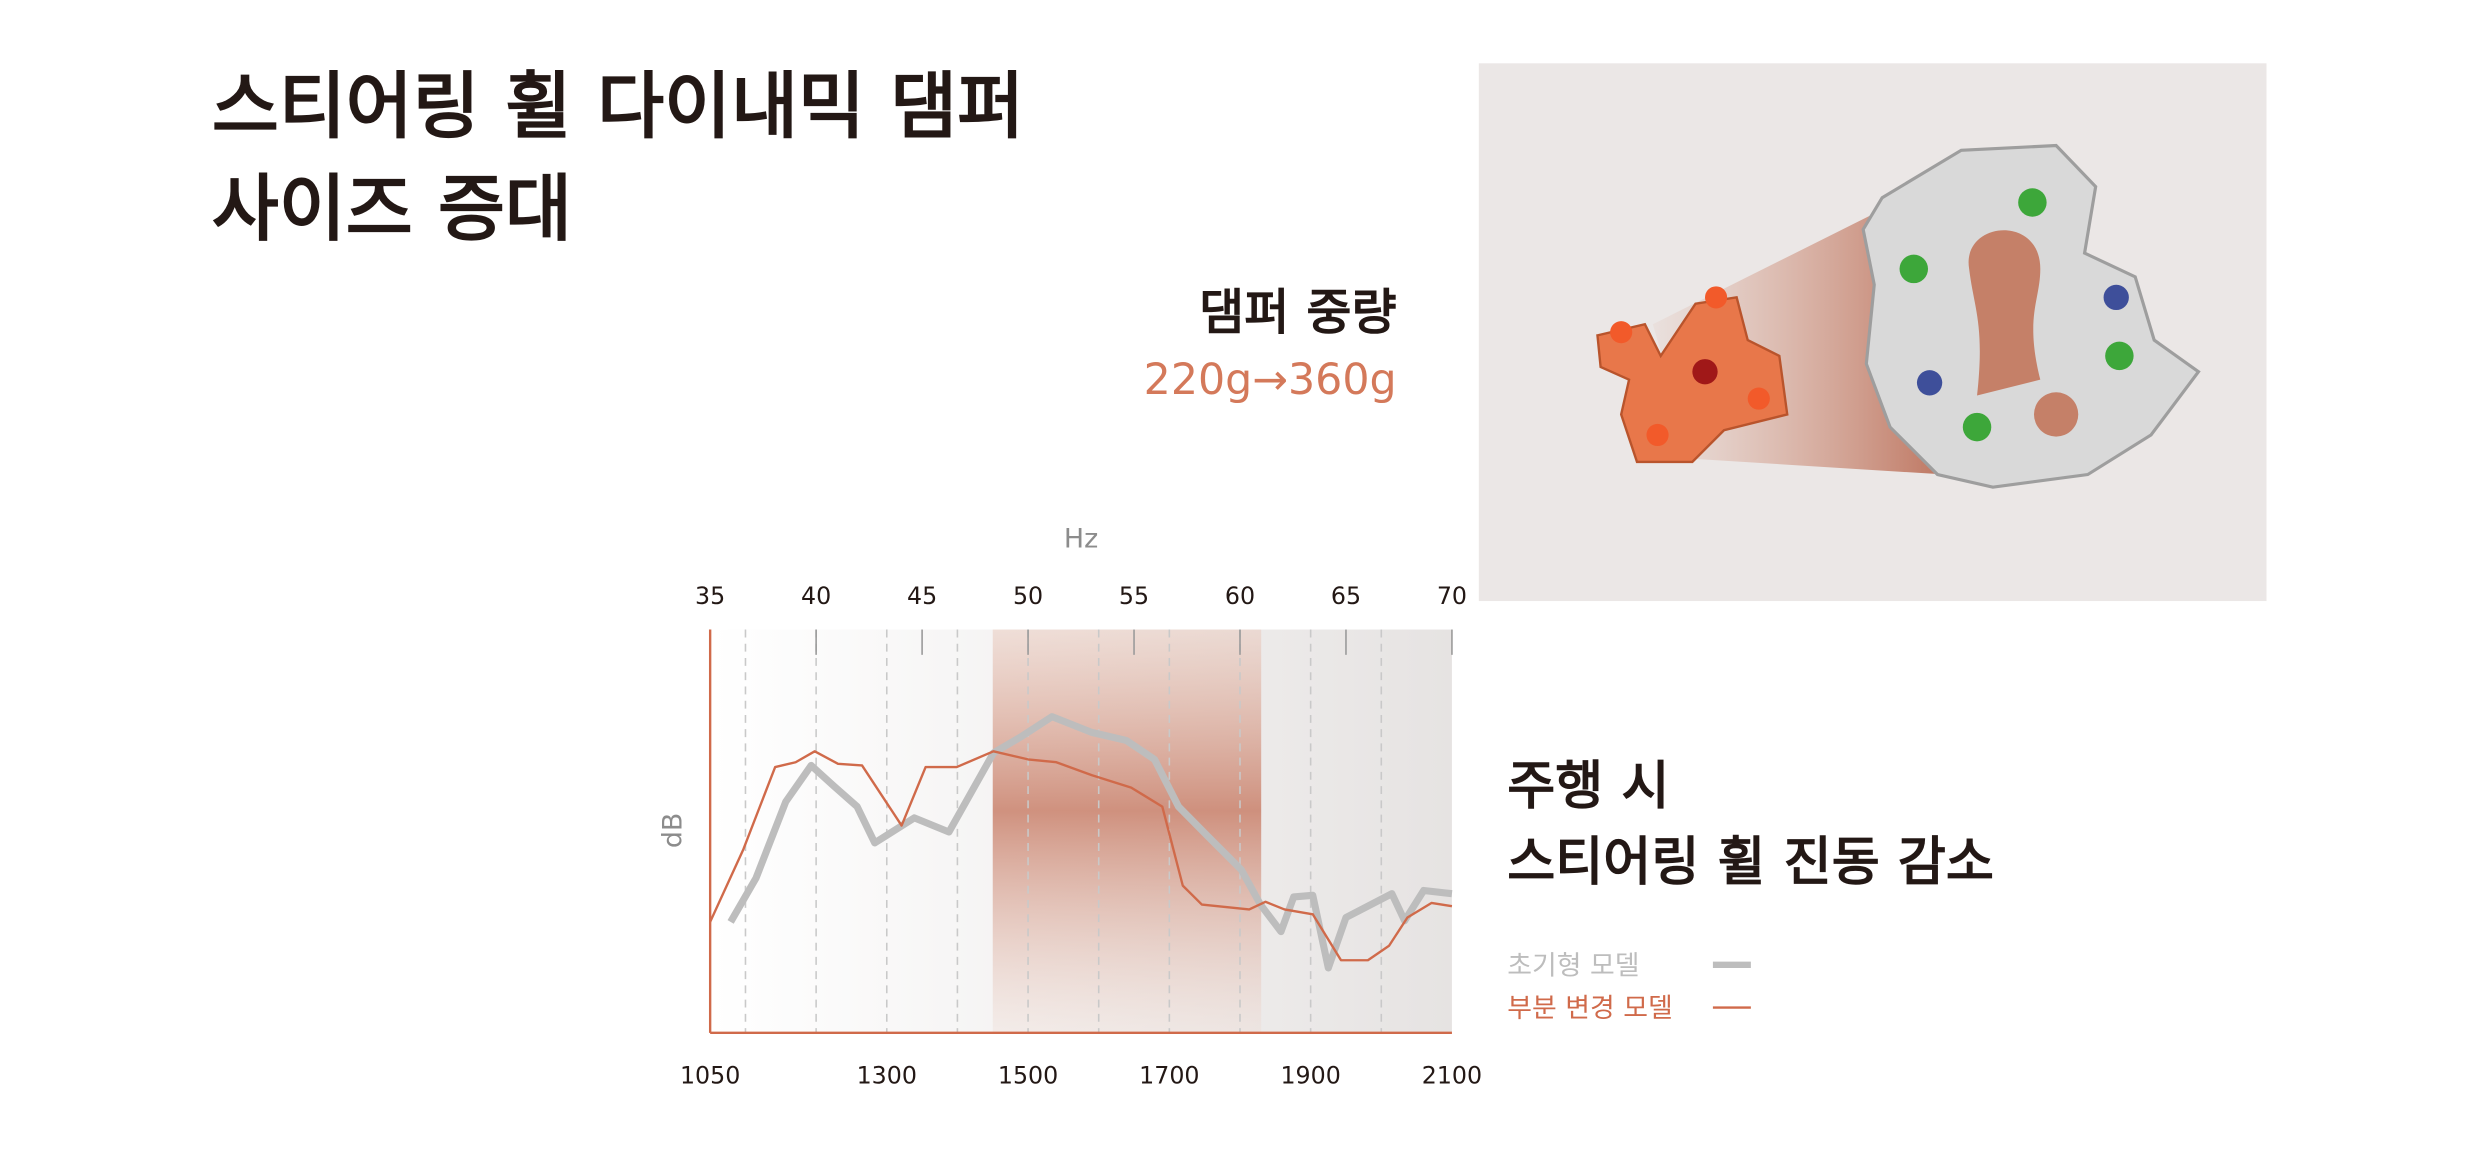  What do you see at coordinates (922, 596) in the screenshot?
I see `x2-tick-label: 45` at bounding box center [922, 596].